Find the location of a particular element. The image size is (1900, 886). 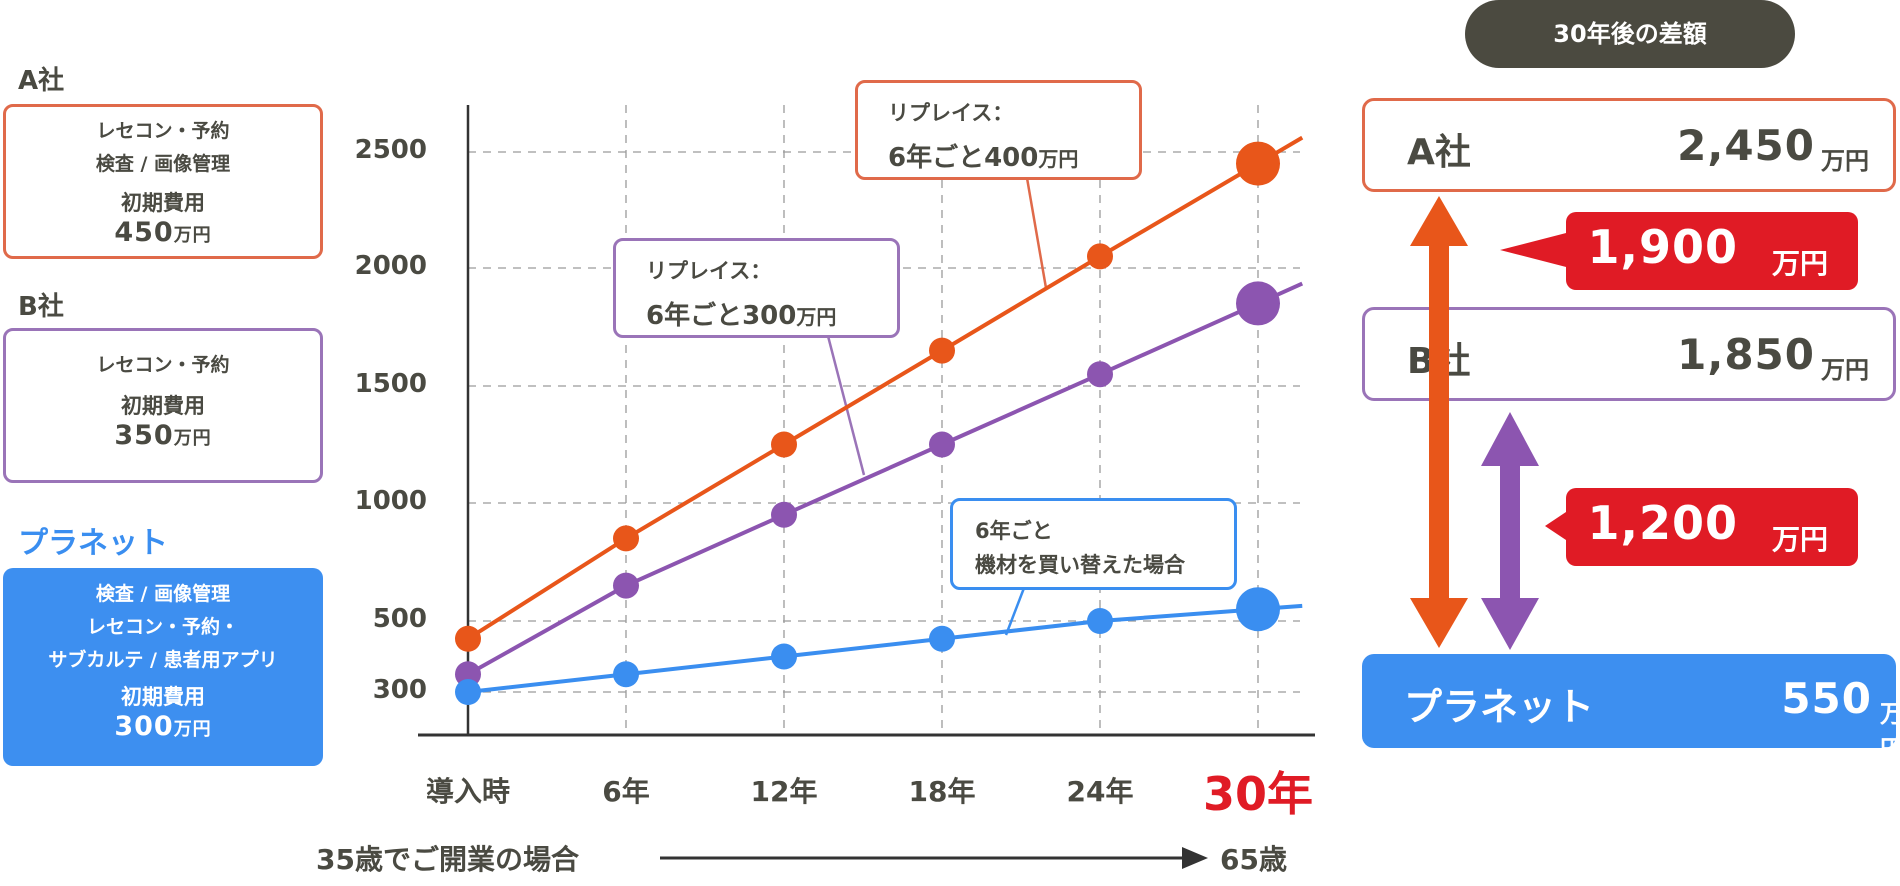

planet-feature: サブカルテ / 患者用アプリ is located at coordinates (163, 660).